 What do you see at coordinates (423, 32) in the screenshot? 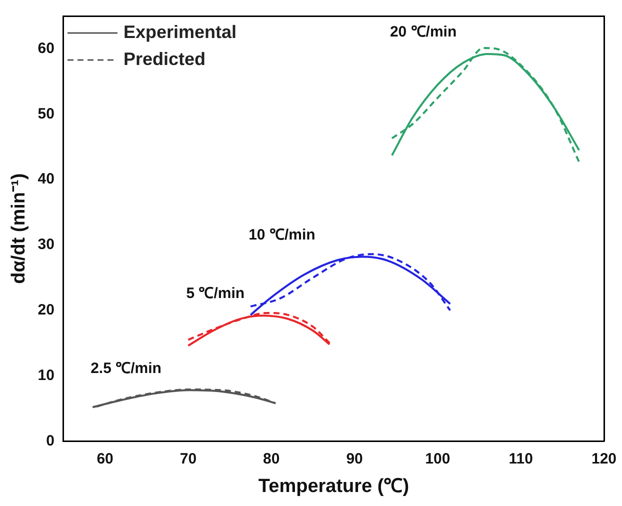
I see `annotation: 20 ℃/min` at bounding box center [423, 32].